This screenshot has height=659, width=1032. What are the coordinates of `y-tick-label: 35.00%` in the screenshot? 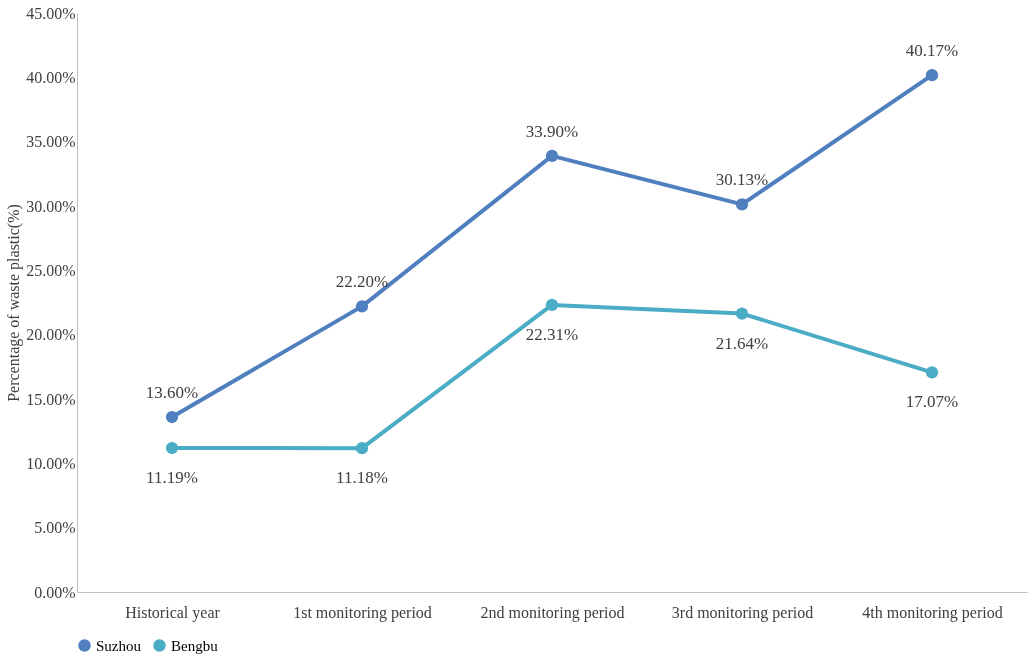 It's located at (51, 142).